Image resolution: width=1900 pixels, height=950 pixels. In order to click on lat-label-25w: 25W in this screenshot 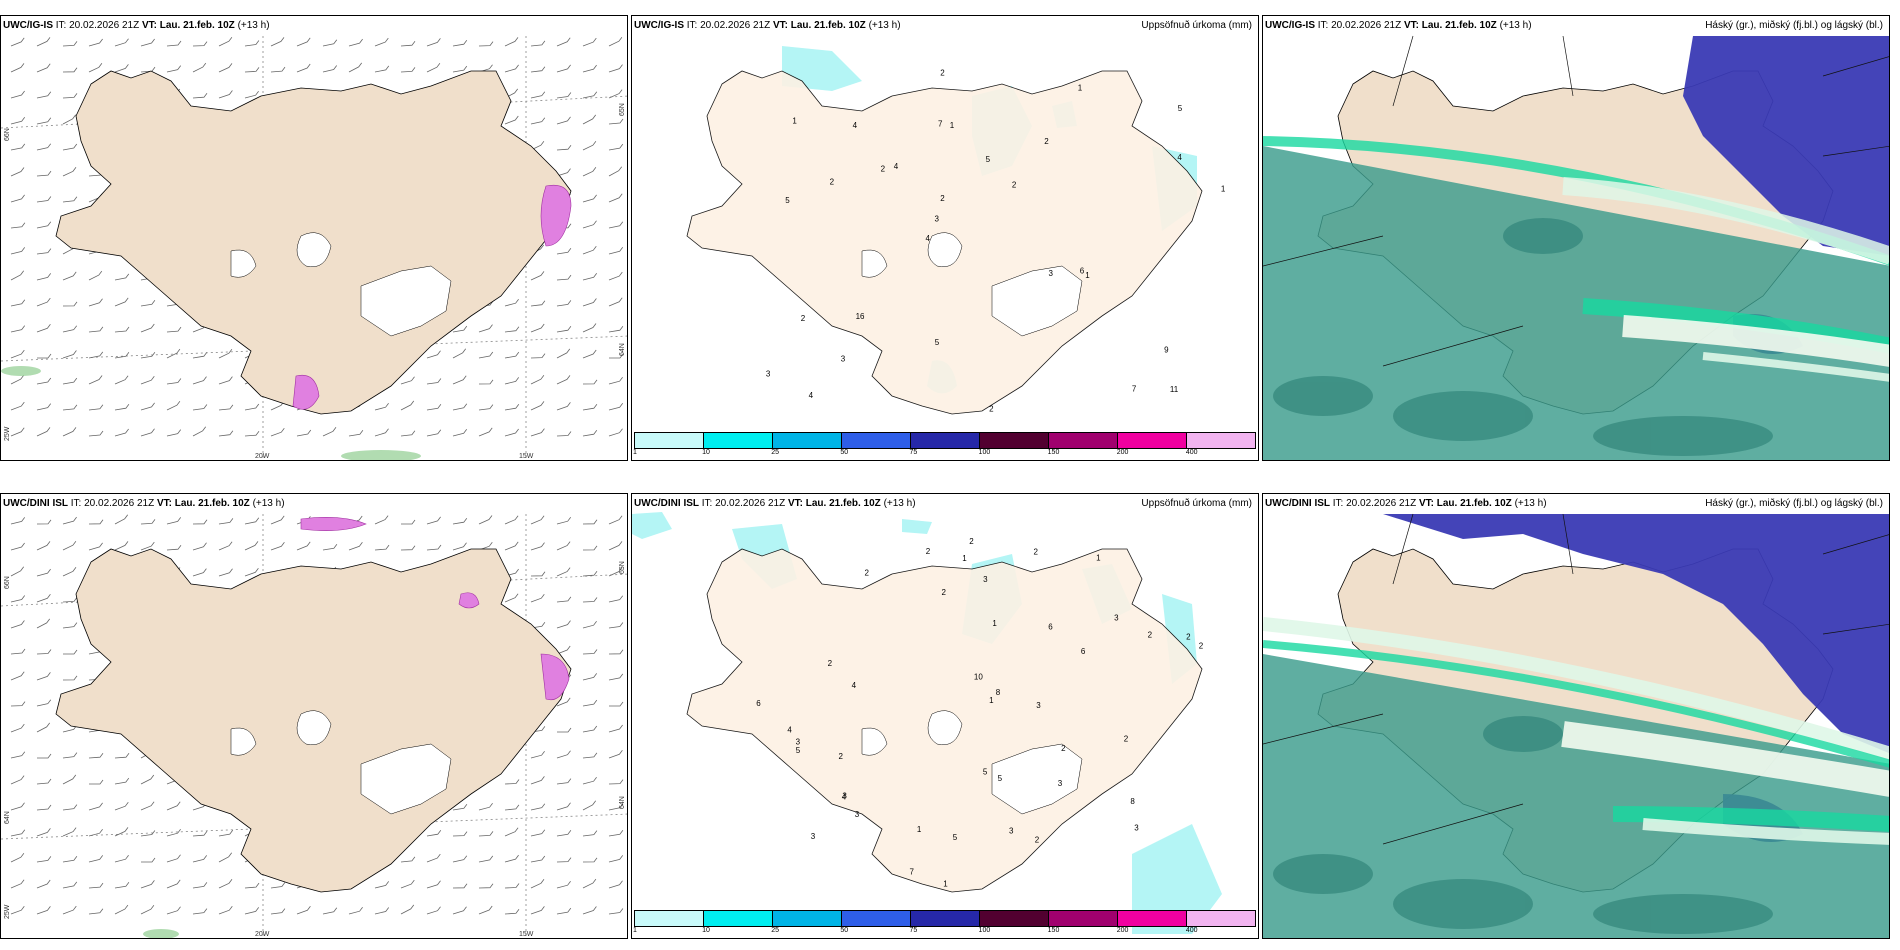, I will do `click(7, 911)`.